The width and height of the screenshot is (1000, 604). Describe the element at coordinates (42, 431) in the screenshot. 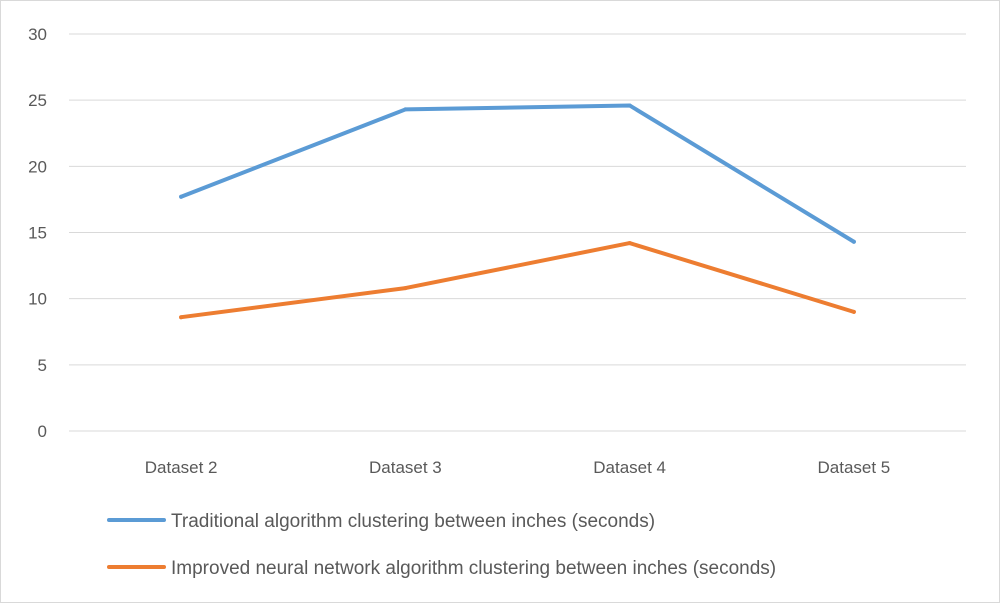

I see `y-tick-label: 0` at that location.